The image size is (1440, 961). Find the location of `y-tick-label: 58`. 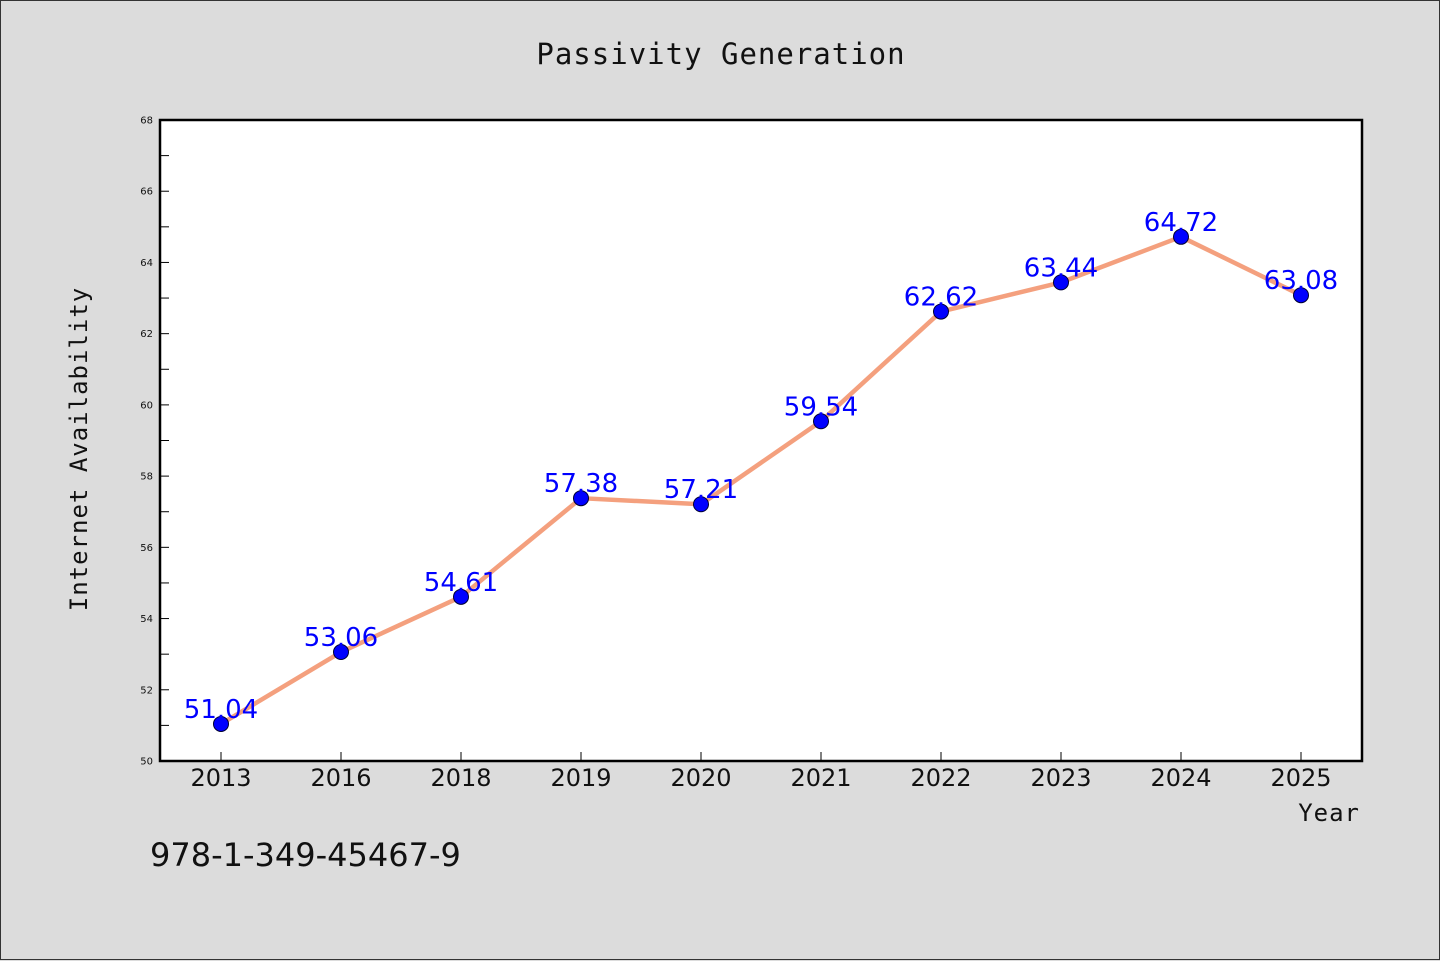

y-tick-label: 58 is located at coordinates (146, 477).